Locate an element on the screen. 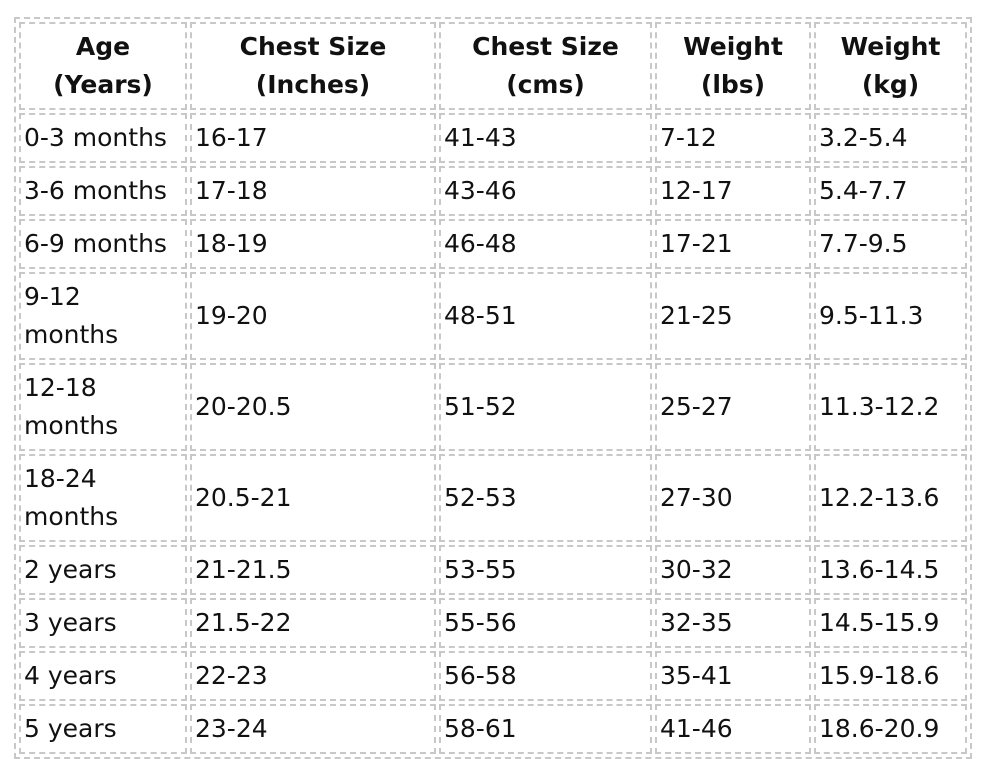  table-row: 3-6 months 17-18 43-46 12-17 5.4-7.7 is located at coordinates (493, 191).